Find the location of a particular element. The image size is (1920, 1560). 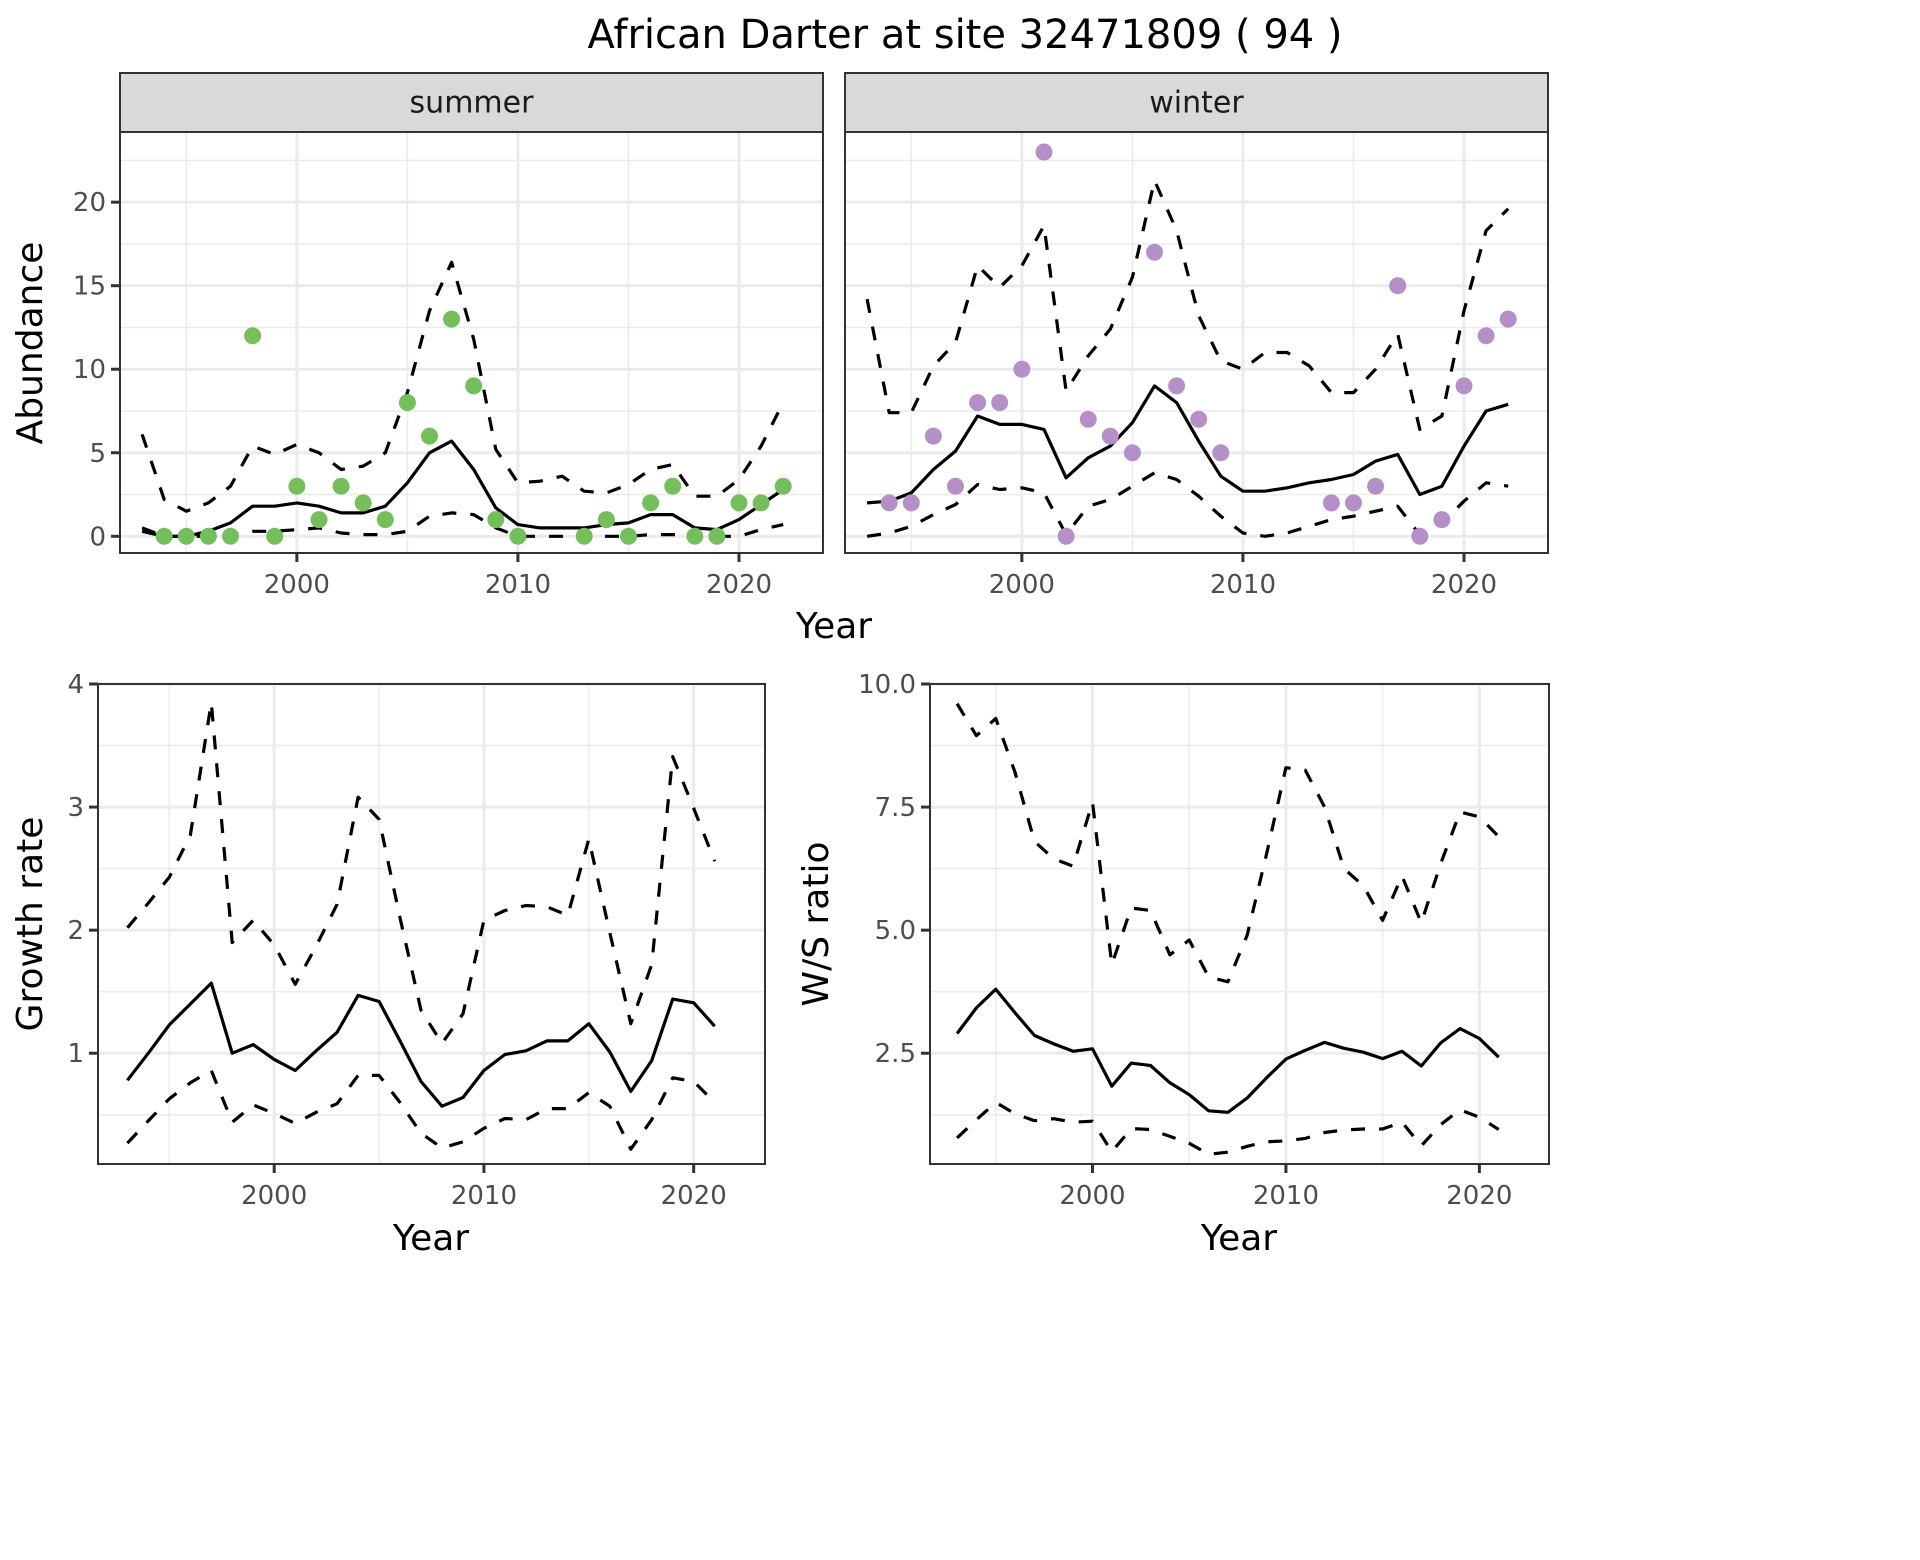

y-tick-label: 2 is located at coordinates (75, 931).